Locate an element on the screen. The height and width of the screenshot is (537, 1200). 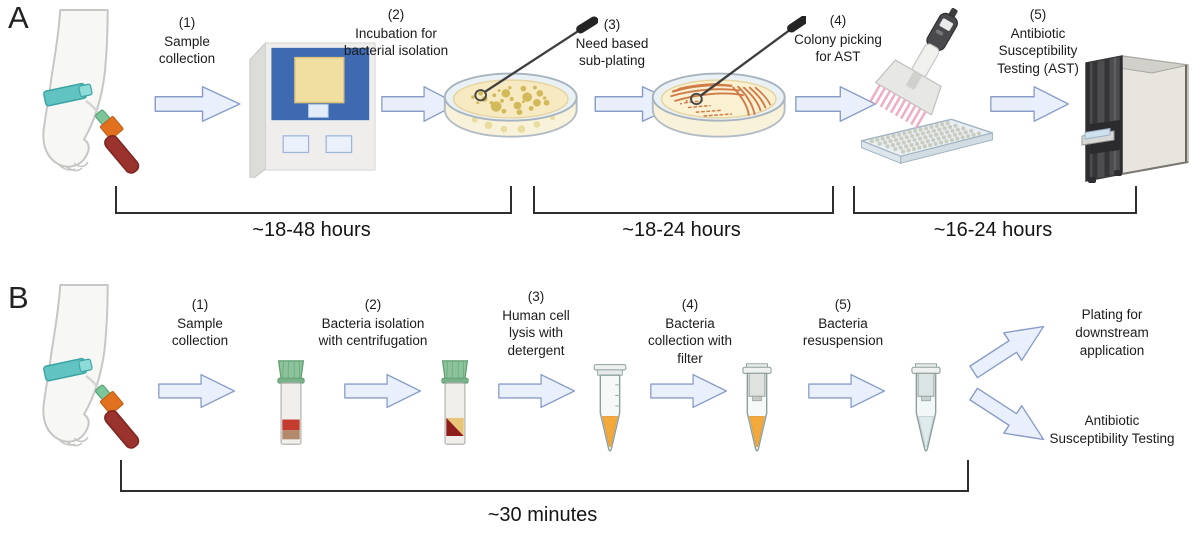
step-a4: (4) Colony picking for AST is located at coordinates (838, 39).